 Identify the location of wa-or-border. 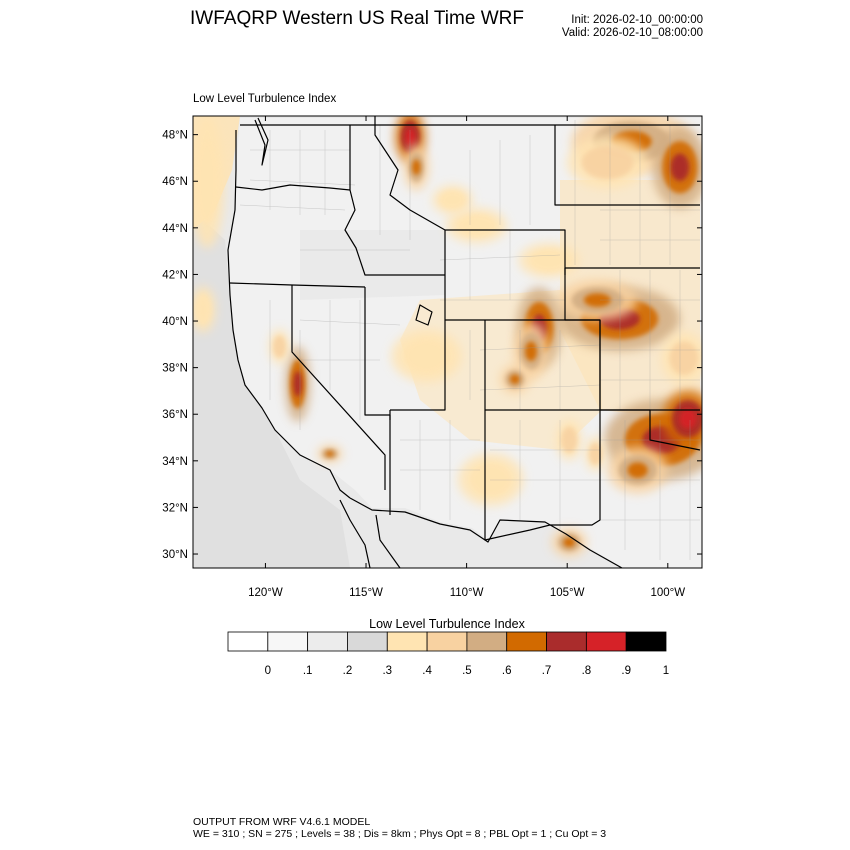
(293, 187).